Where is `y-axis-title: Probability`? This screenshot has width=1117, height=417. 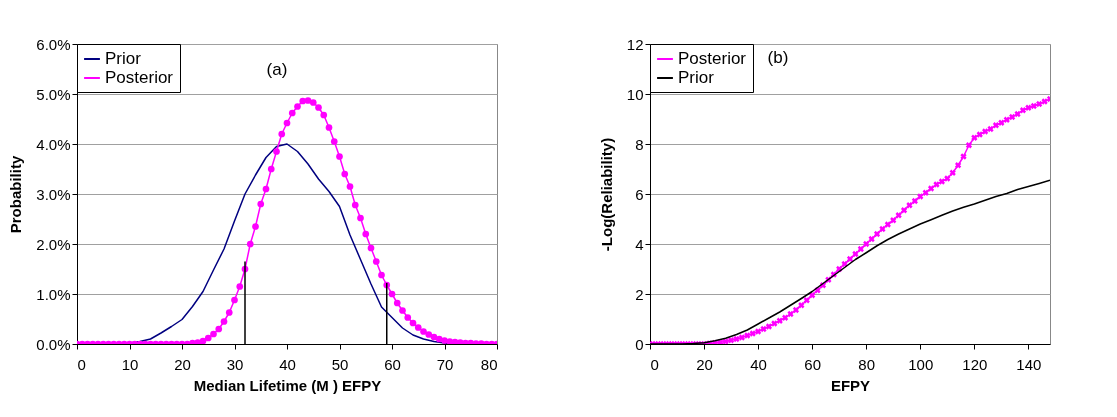
y-axis-title: Probability is located at coordinates (16, 194).